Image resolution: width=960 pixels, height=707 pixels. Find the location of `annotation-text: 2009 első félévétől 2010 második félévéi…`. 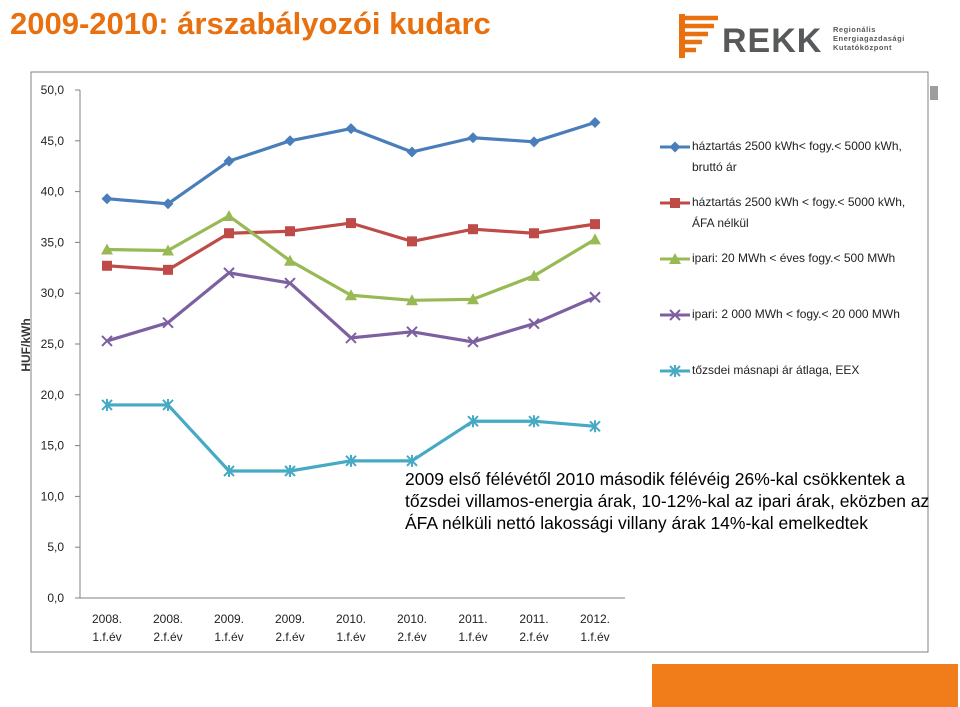

annotation-text: 2009 első félévétől 2010 második félévéi… is located at coordinates (667, 501).